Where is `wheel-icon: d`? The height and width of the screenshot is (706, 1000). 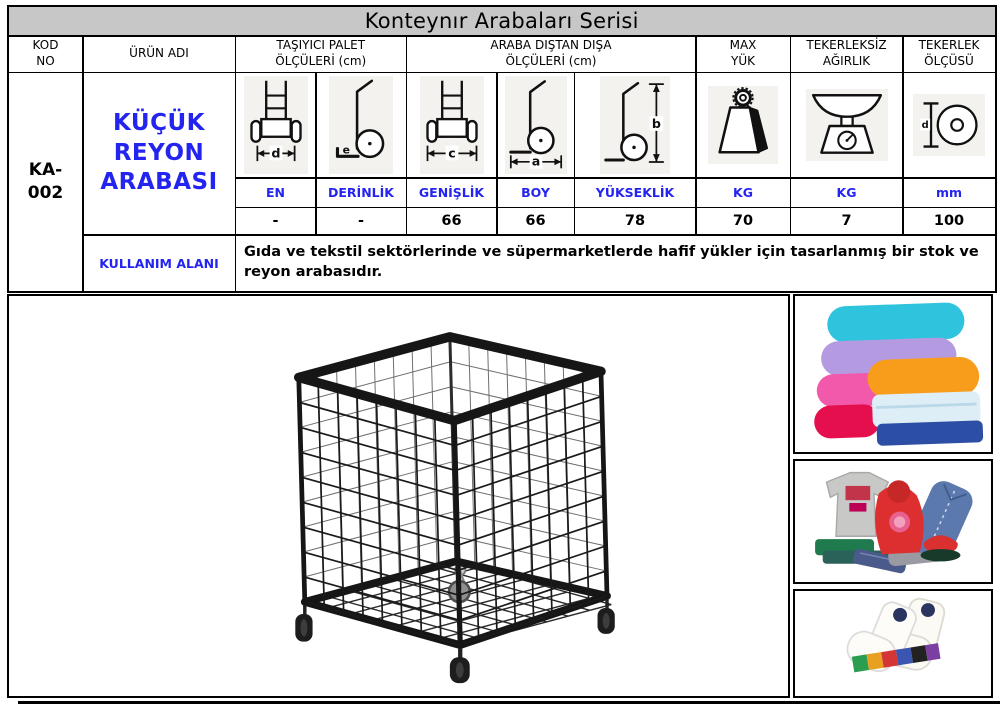 wheel-icon: d is located at coordinates (949, 125).